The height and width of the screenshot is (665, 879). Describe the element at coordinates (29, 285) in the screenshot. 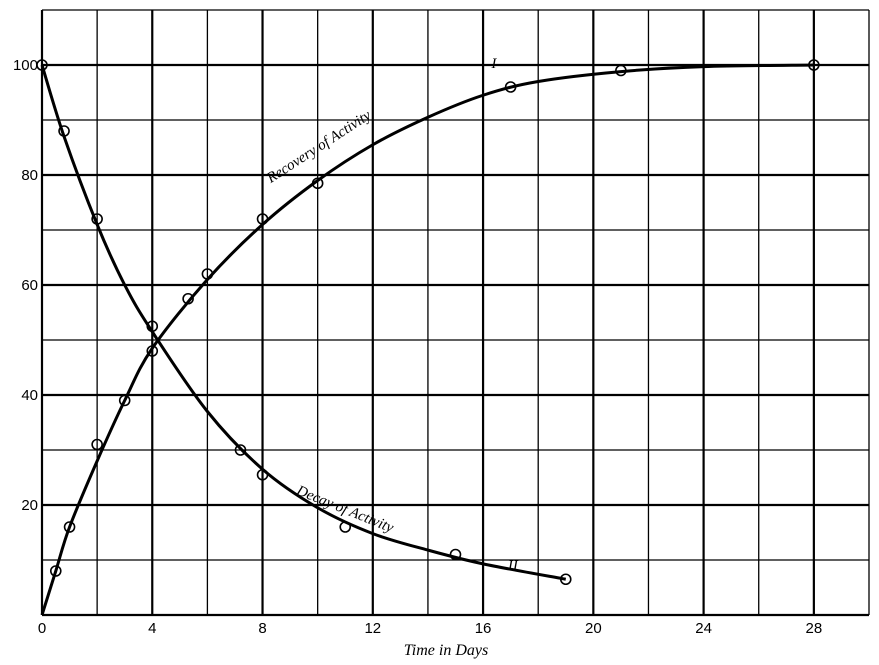

I see `y-tick-label: 60` at that location.